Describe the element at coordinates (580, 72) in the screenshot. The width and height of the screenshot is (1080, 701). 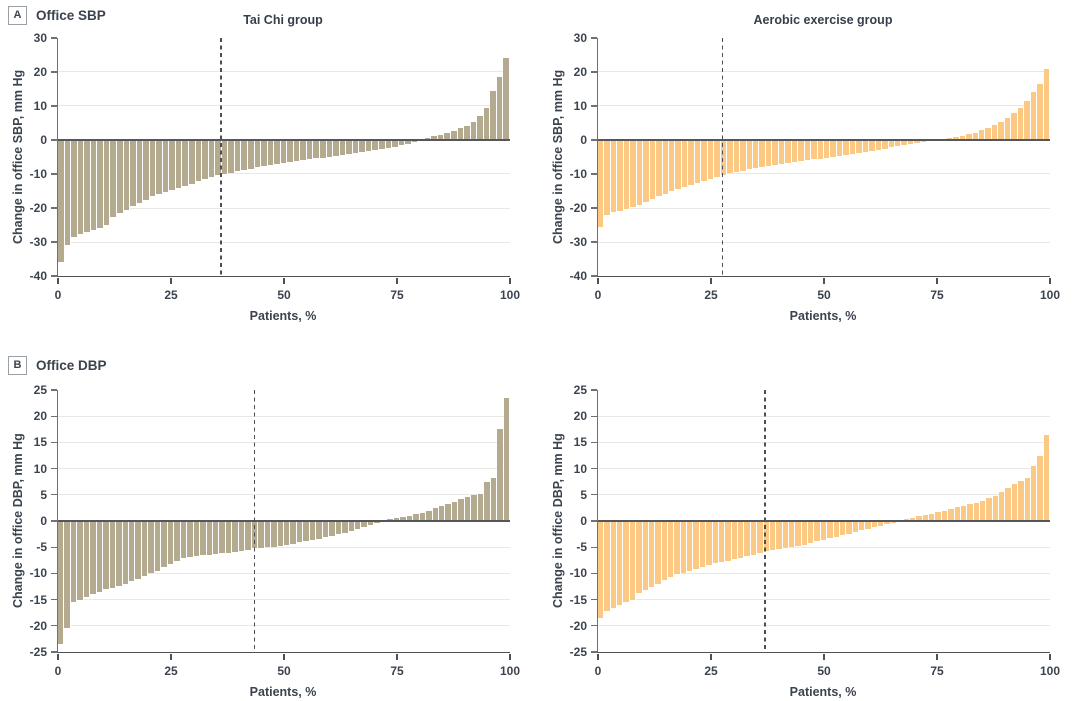
I see `y-tick-label: 20` at that location.